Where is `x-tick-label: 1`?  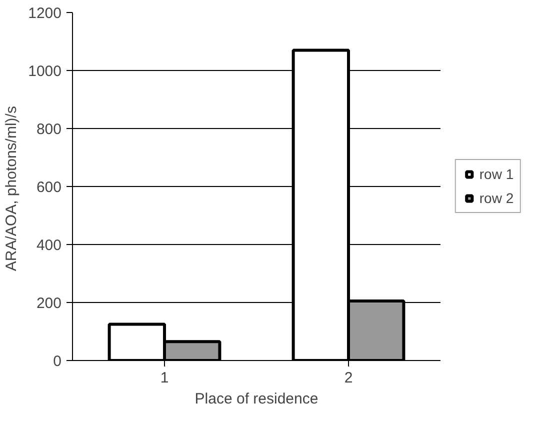
x-tick-label: 1 is located at coordinates (164, 378).